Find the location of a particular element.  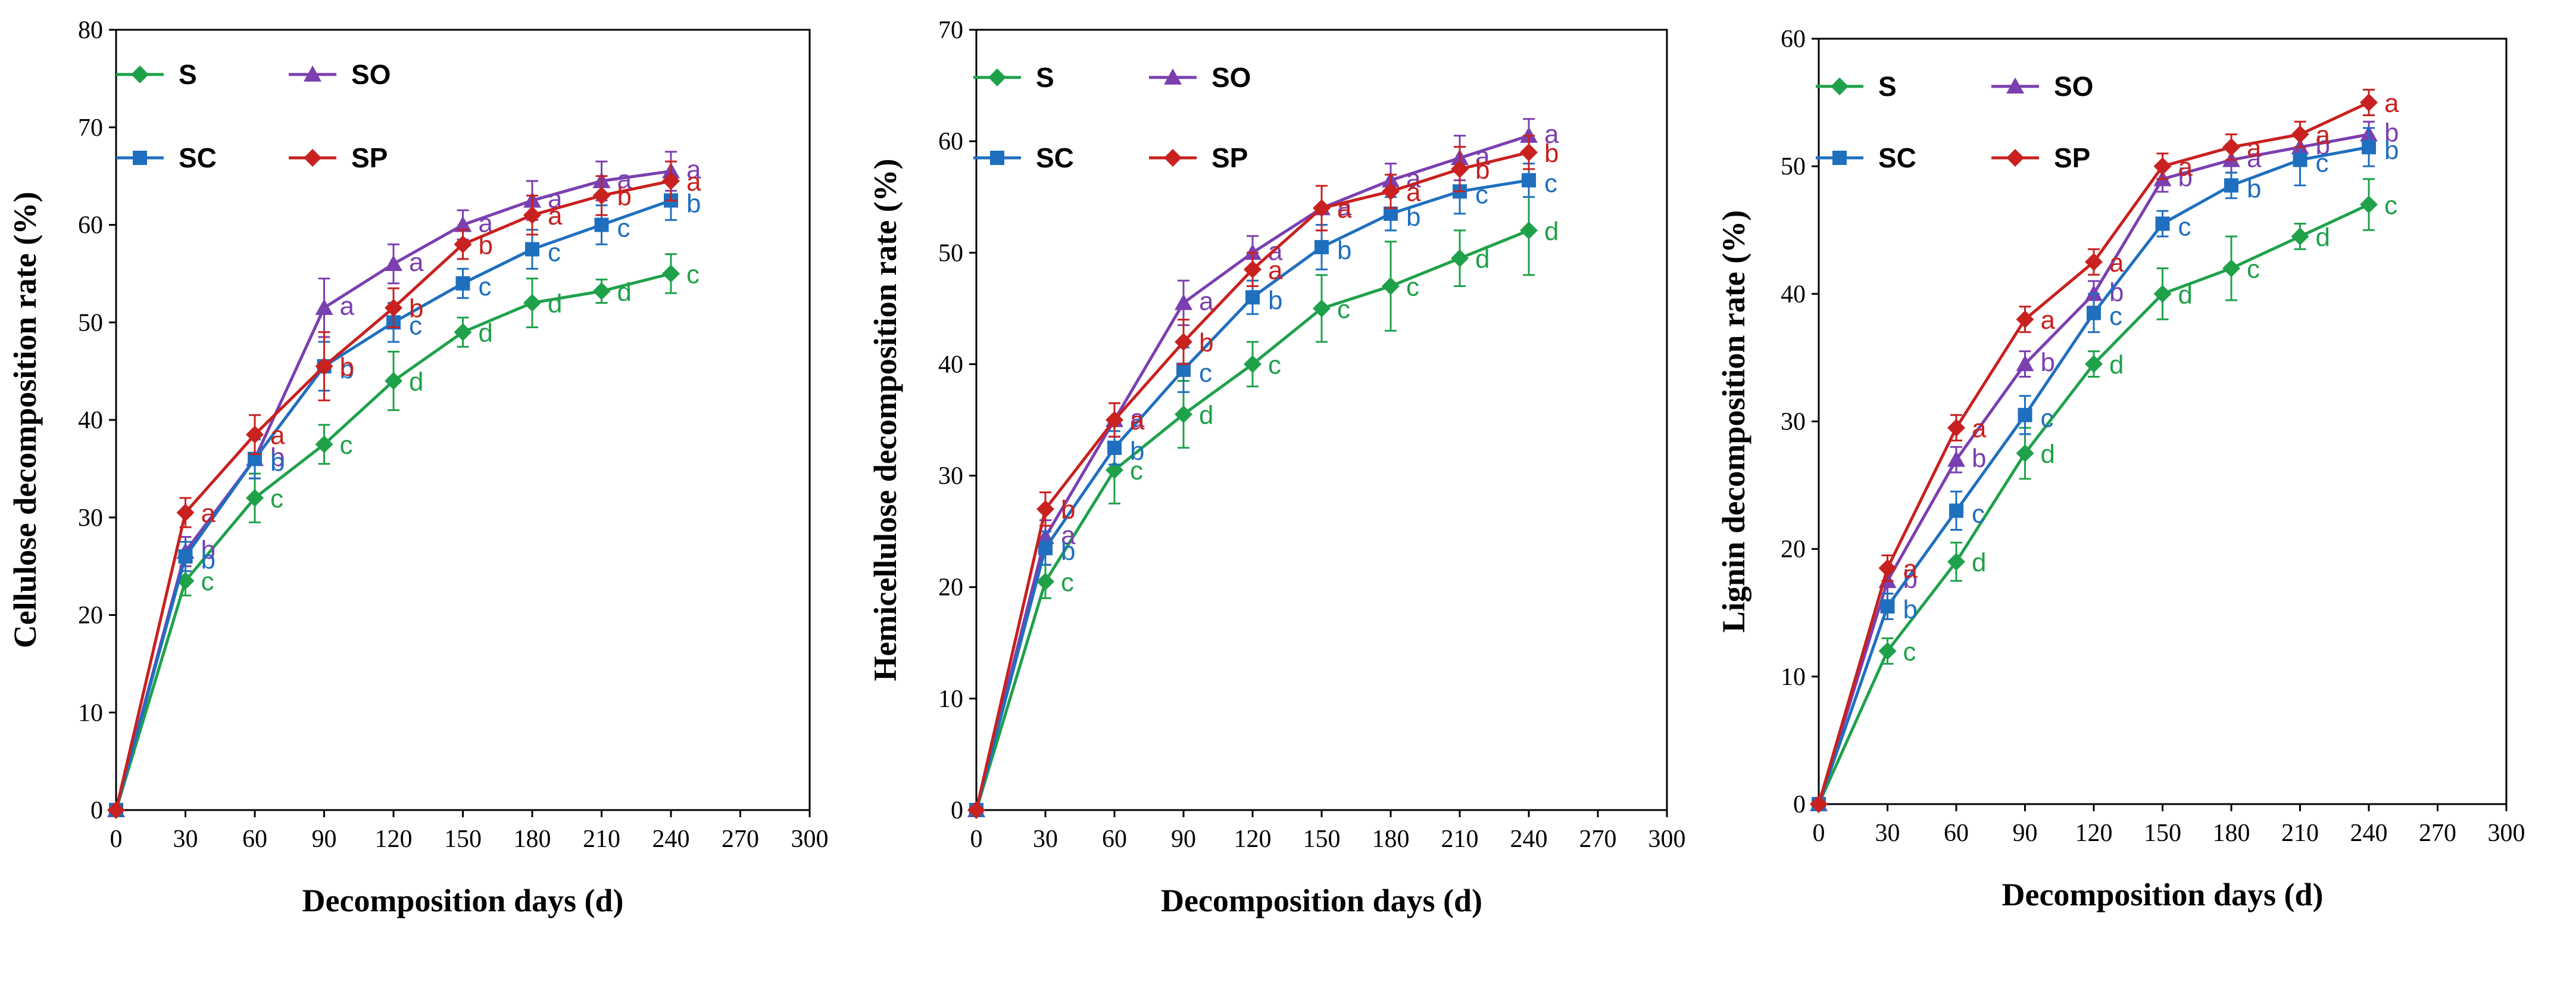

y-tick-label: 50 is located at coordinates (950, 253).